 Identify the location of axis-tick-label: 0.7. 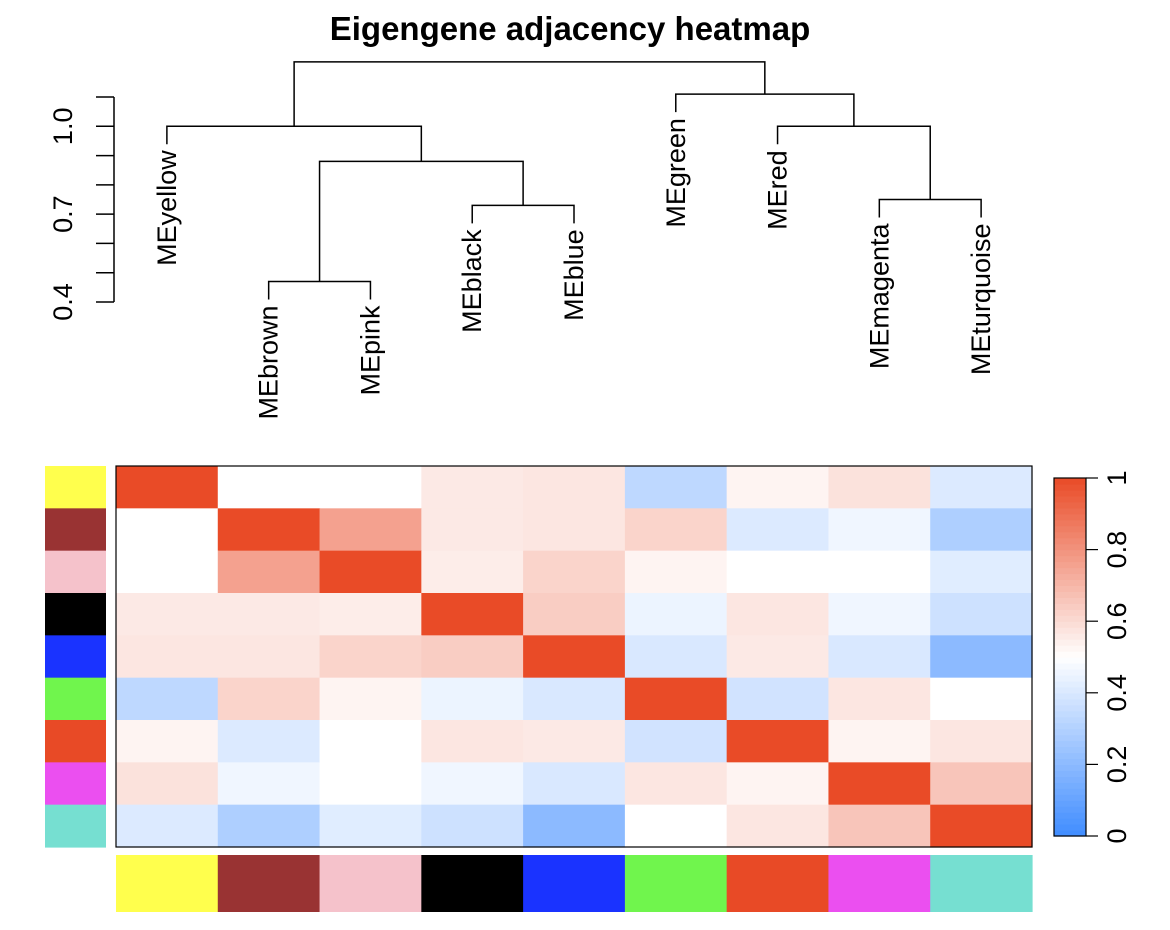
(63, 214).